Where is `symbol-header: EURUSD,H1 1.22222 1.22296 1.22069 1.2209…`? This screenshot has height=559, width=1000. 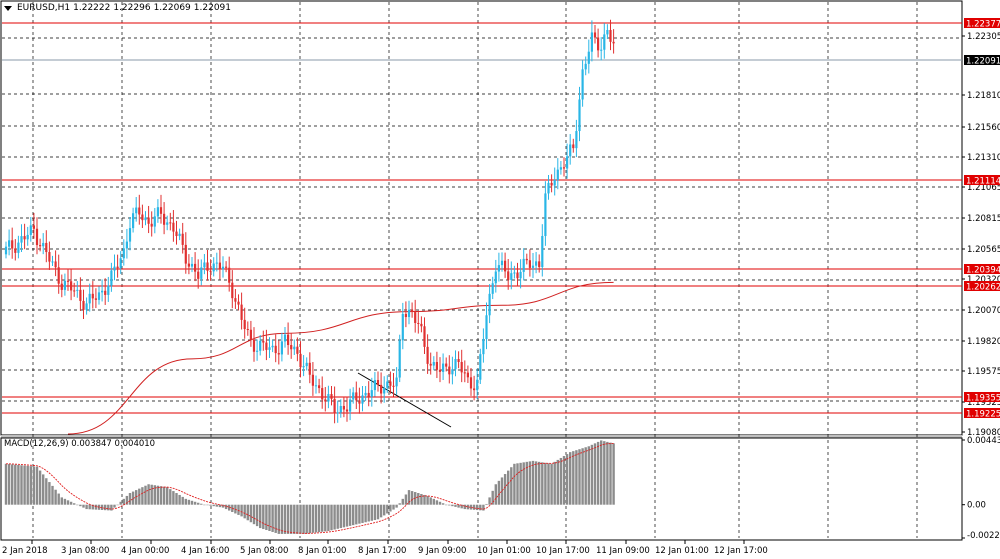
symbol-header: EURUSD,H1 1.22222 1.22296 1.22069 1.2209… is located at coordinates (117, 8).